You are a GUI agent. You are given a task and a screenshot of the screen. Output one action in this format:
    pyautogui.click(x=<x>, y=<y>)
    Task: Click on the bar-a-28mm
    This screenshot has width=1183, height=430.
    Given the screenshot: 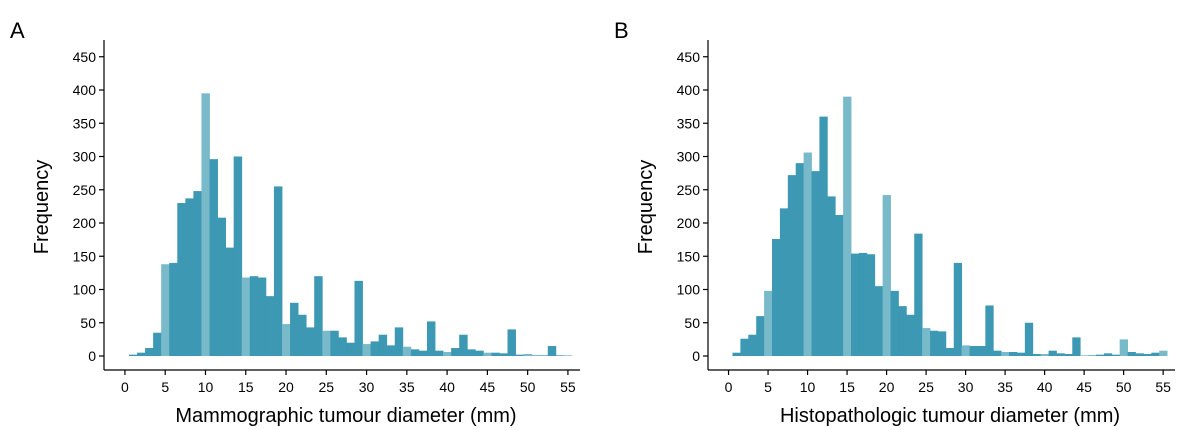 What is the action you would take?
    pyautogui.click(x=350, y=349)
    